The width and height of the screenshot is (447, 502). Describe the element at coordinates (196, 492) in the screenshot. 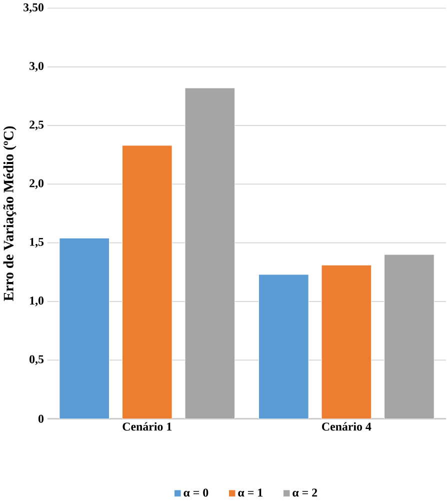

I see `legend-label: α = 0` at that location.